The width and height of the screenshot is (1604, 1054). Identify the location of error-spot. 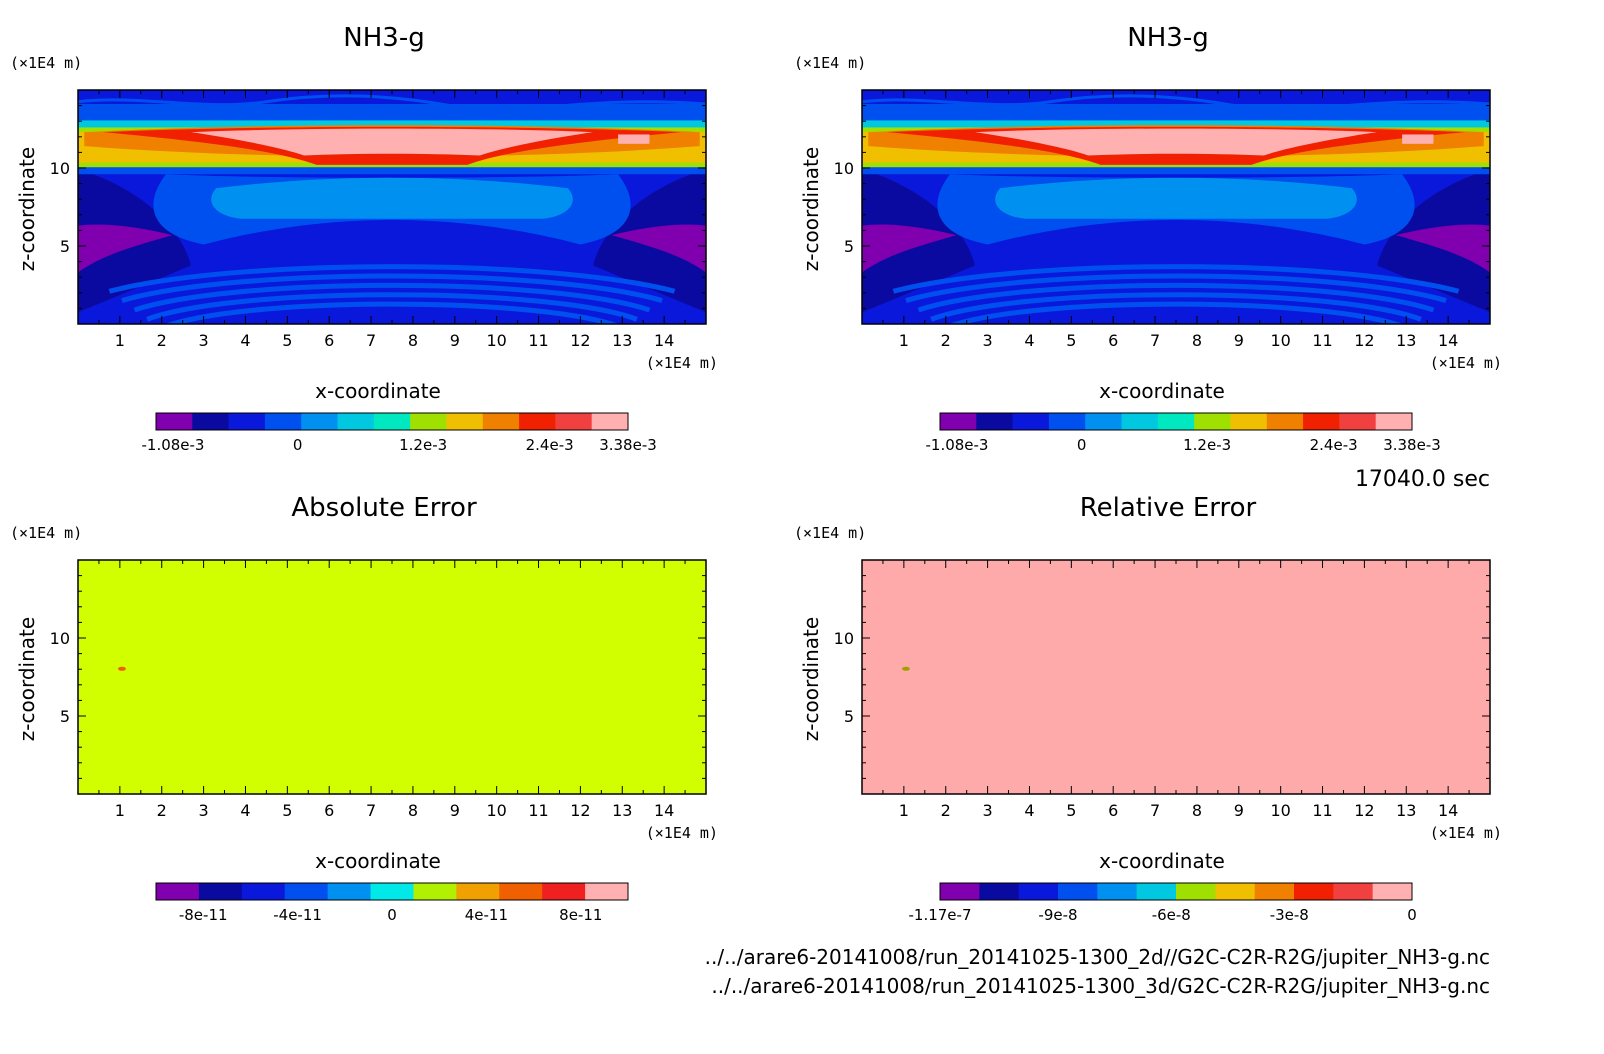
(905, 668).